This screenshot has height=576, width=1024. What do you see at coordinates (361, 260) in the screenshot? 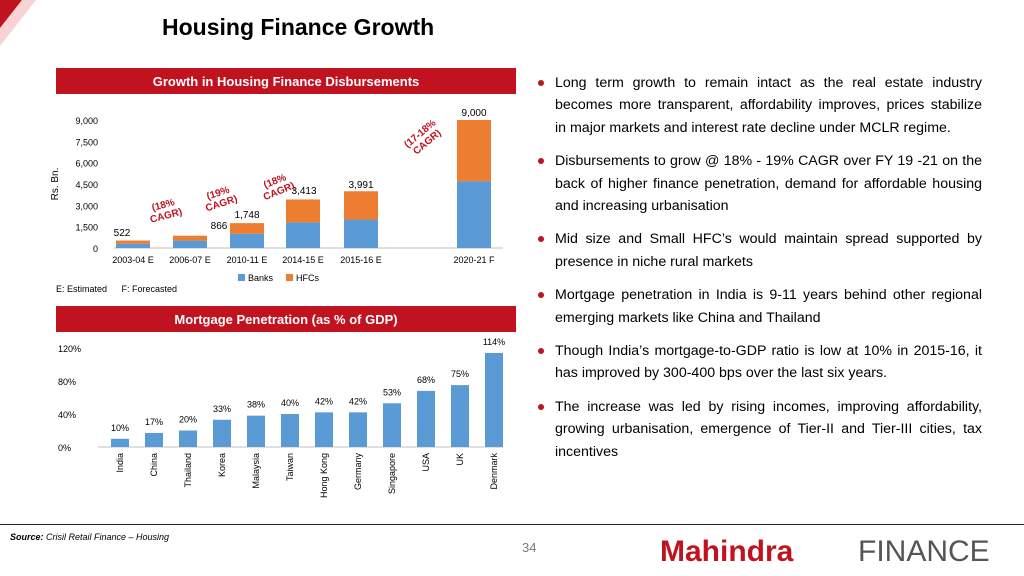
I see `x-tick-label: 2015-16 E` at bounding box center [361, 260].